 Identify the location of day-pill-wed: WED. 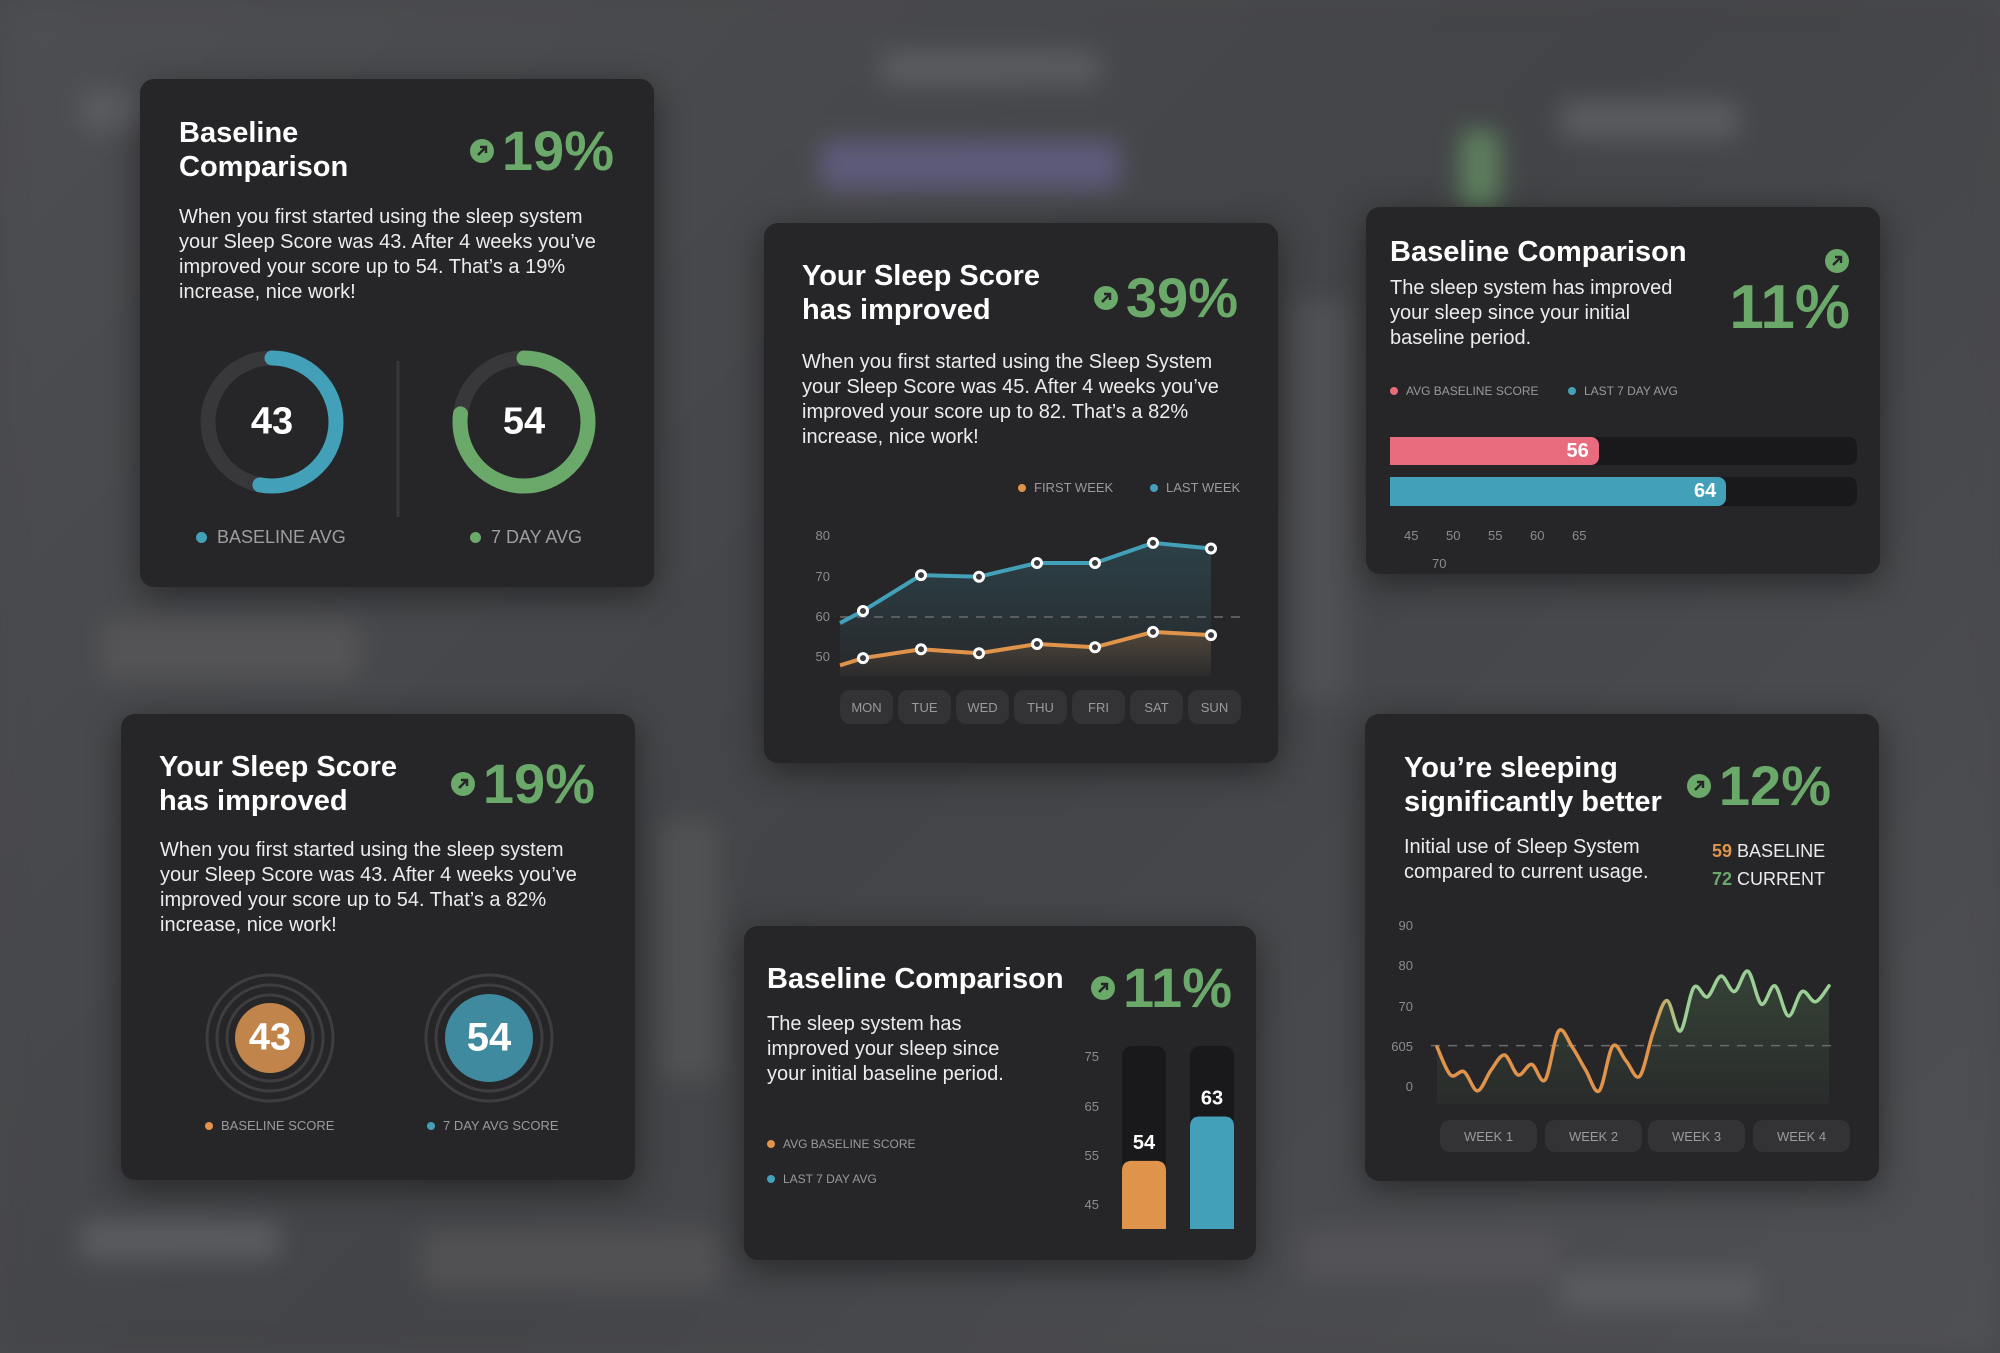
(982, 707).